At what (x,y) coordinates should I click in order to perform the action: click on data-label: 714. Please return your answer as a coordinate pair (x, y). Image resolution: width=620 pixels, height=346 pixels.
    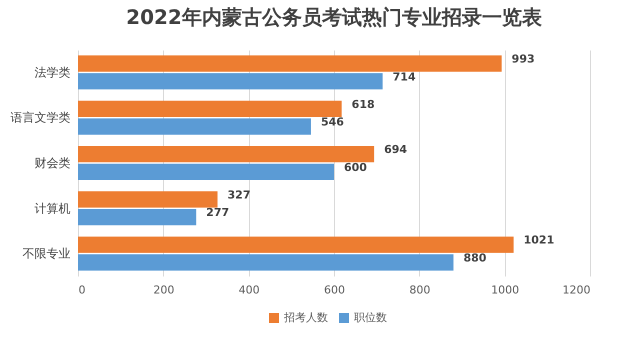
    Looking at the image, I should click on (404, 77).